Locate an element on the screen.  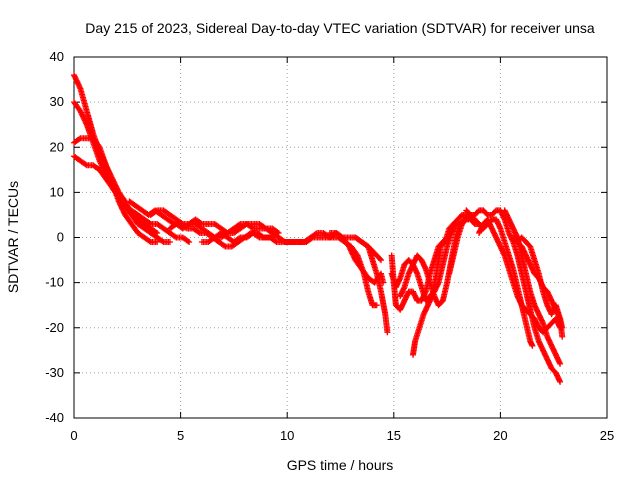
y-tick-label: 10 is located at coordinates (57, 191).